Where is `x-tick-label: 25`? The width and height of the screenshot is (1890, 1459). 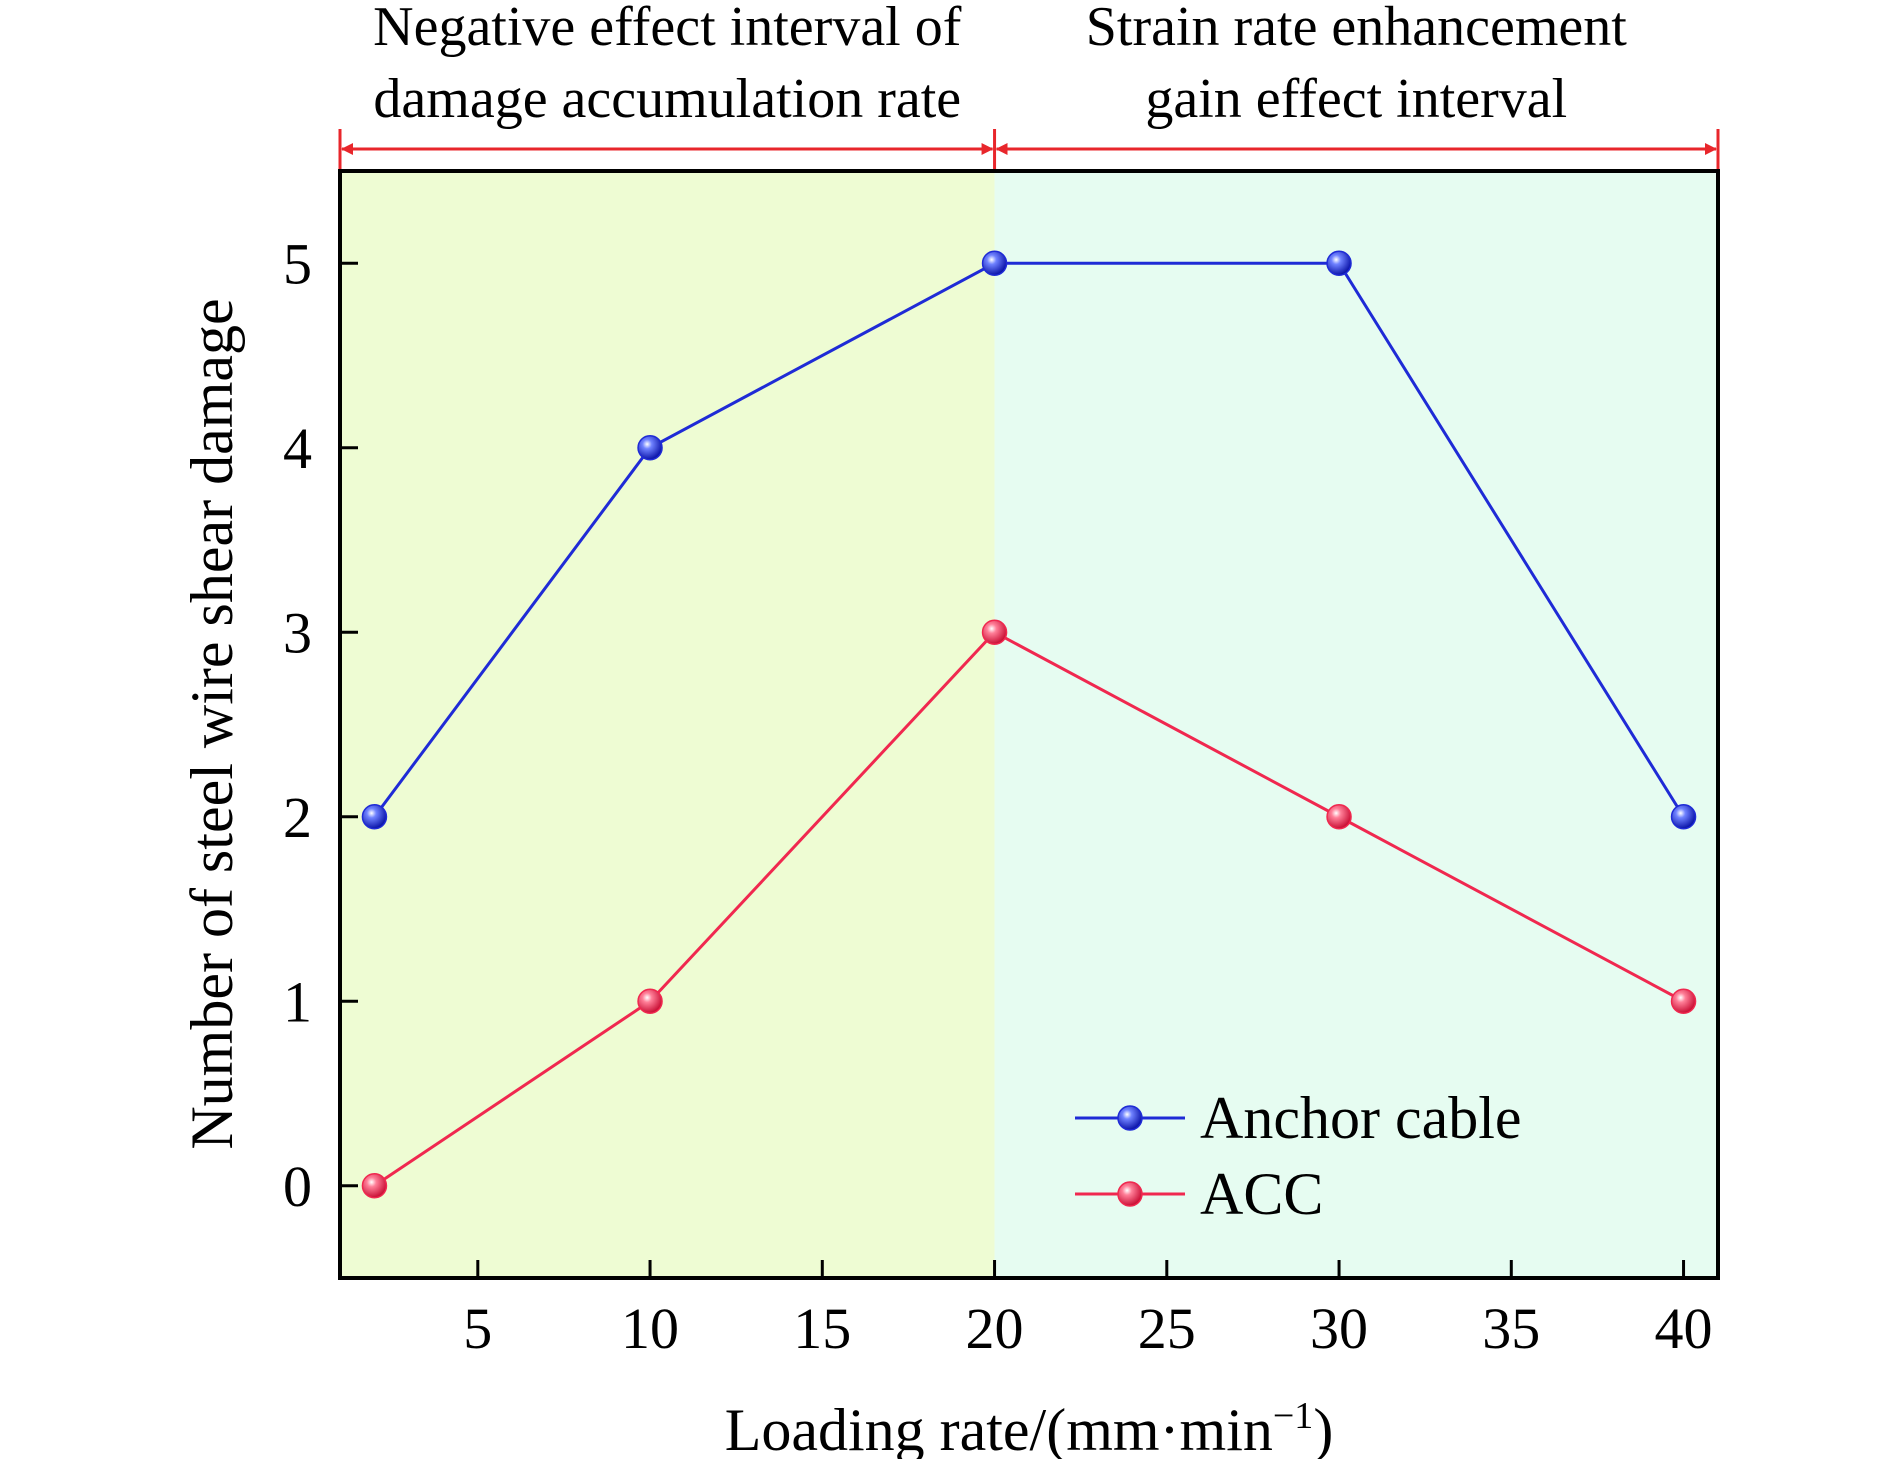 x-tick-label: 25 is located at coordinates (1167, 1328).